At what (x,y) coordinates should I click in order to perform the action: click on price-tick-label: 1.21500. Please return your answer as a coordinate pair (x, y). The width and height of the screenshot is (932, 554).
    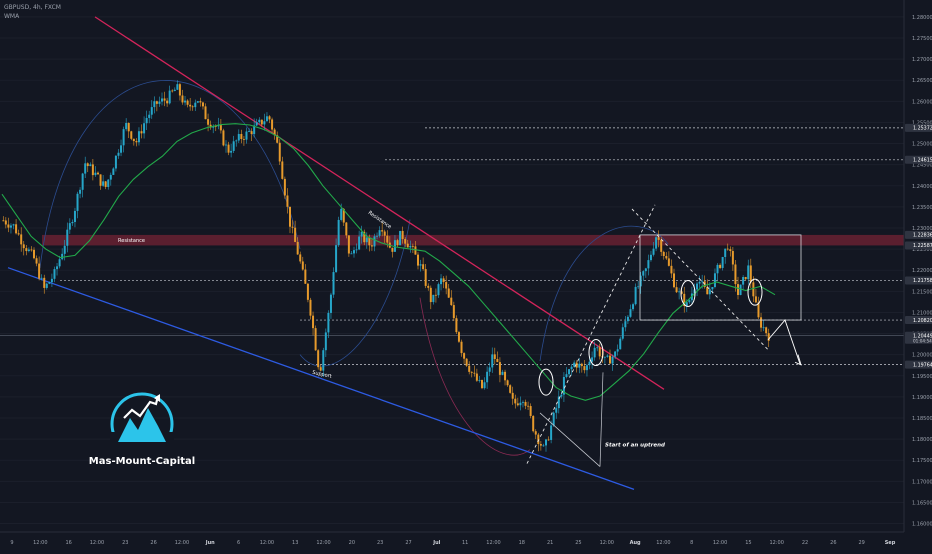
    Looking at the image, I should click on (922, 292).